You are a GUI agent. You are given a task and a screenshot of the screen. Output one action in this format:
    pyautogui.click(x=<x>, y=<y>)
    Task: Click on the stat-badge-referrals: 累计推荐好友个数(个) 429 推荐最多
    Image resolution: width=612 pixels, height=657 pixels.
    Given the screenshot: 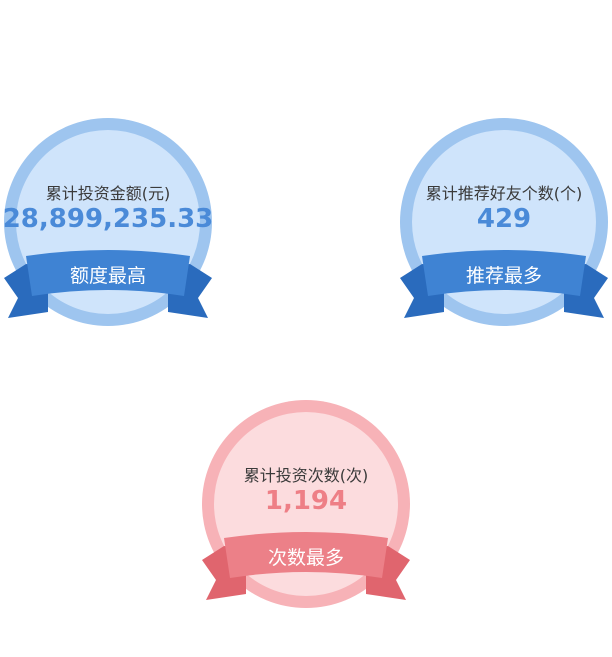 What is the action you would take?
    pyautogui.click(x=504, y=222)
    